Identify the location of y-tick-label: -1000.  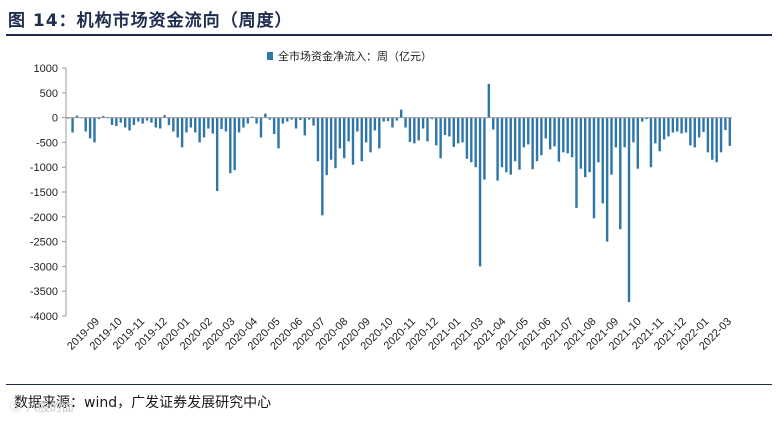
(44, 168).